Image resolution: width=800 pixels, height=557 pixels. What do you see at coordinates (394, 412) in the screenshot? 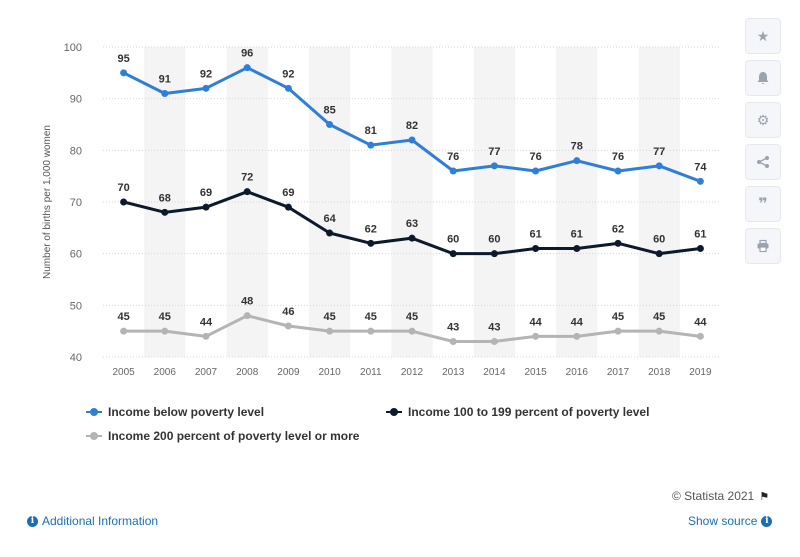
I see `legend-marker-icon` at bounding box center [394, 412].